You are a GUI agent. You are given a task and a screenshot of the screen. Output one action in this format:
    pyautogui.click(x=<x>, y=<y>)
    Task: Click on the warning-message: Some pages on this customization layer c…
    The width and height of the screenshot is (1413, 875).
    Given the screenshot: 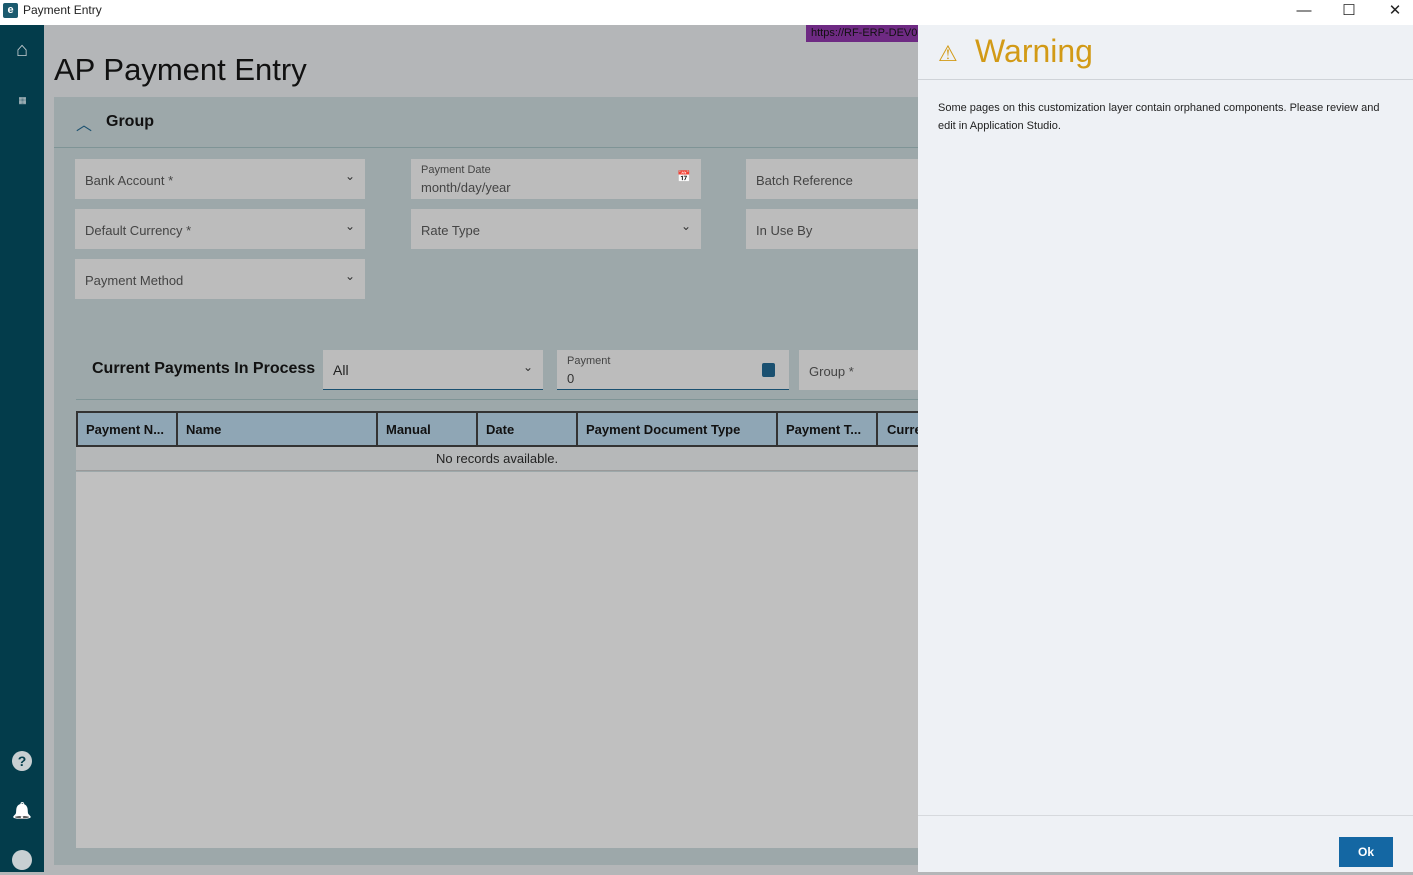 What is the action you would take?
    pyautogui.click(x=1159, y=117)
    